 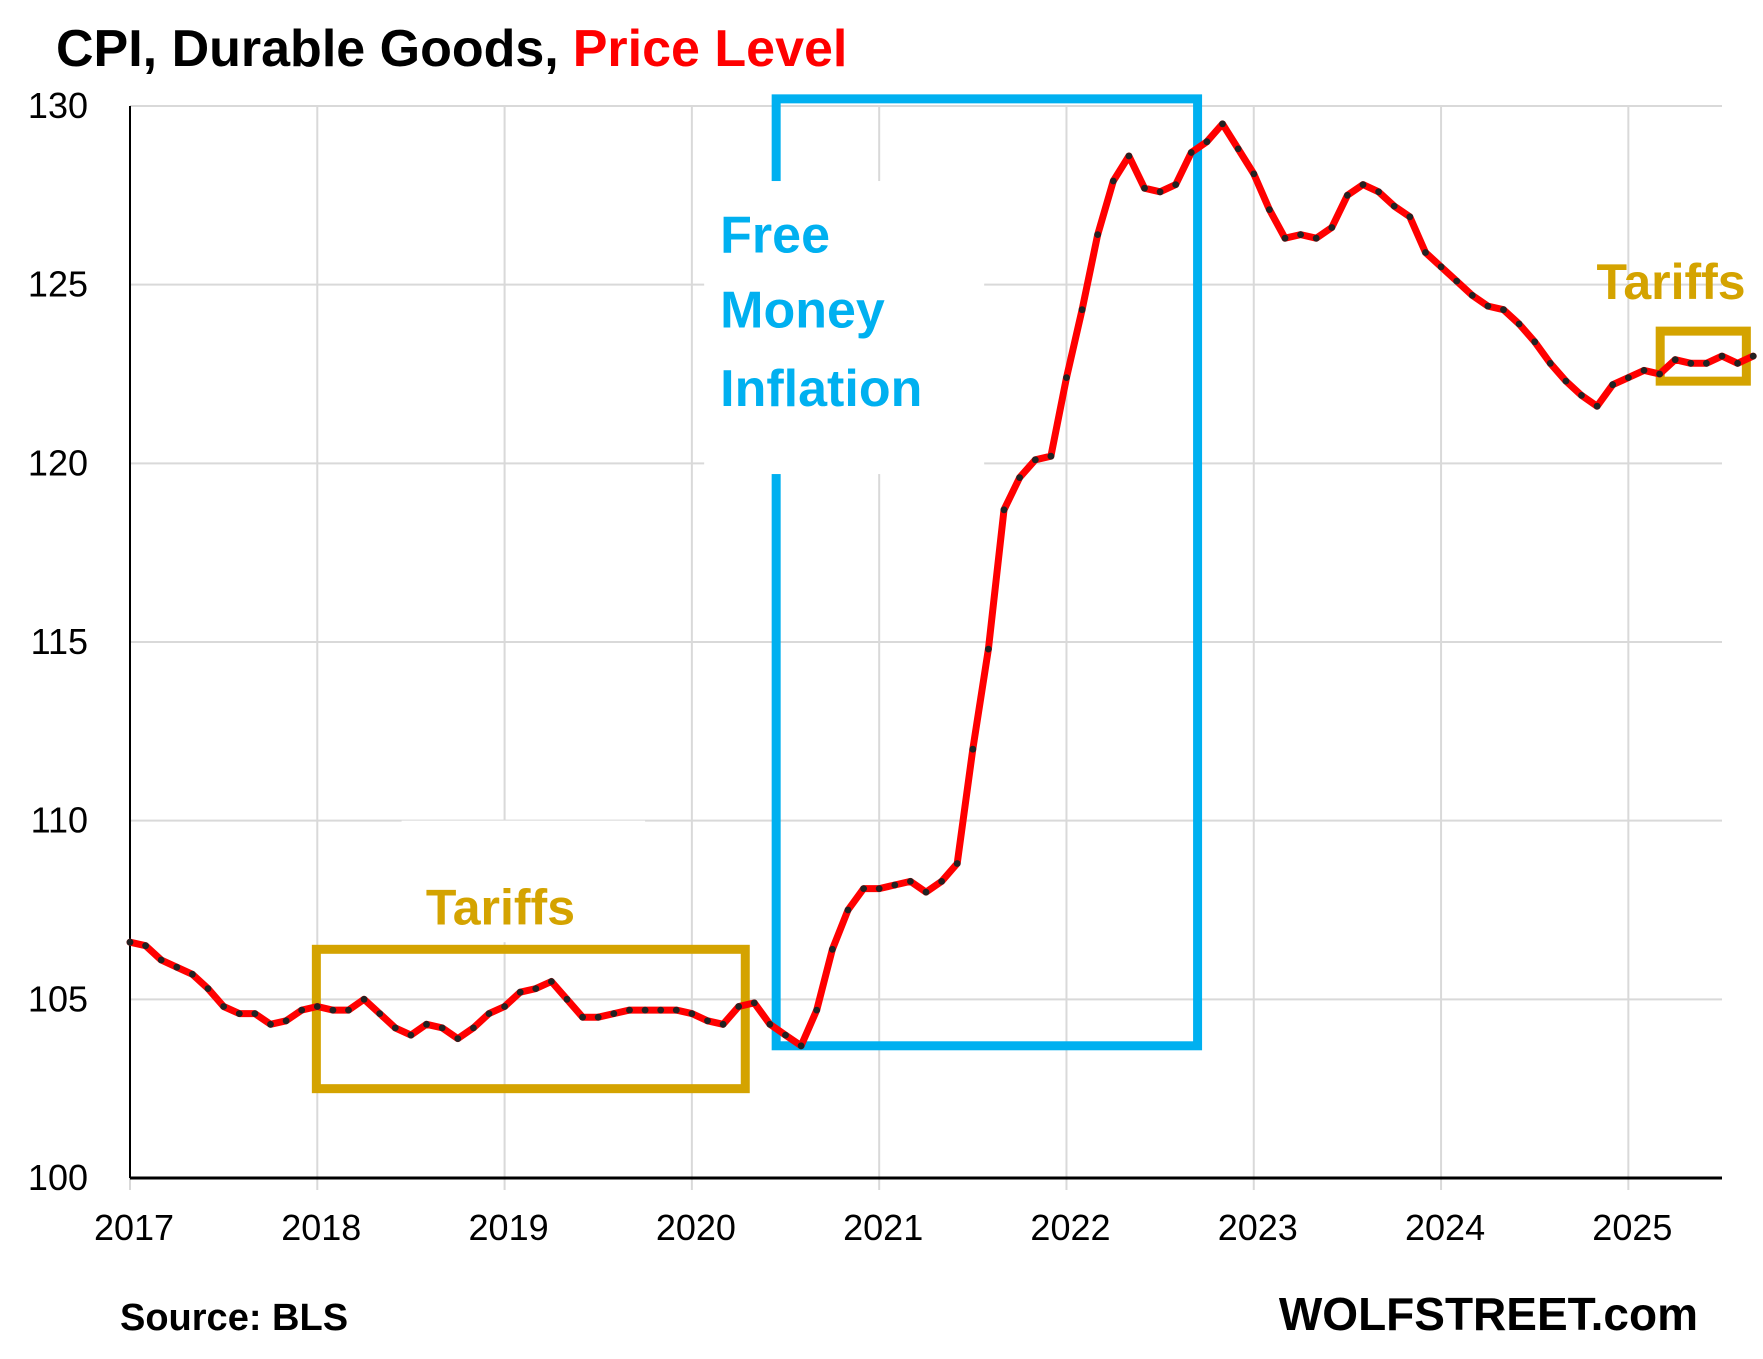 What do you see at coordinates (58, 998) in the screenshot?
I see `y-tick-label-105: 105` at bounding box center [58, 998].